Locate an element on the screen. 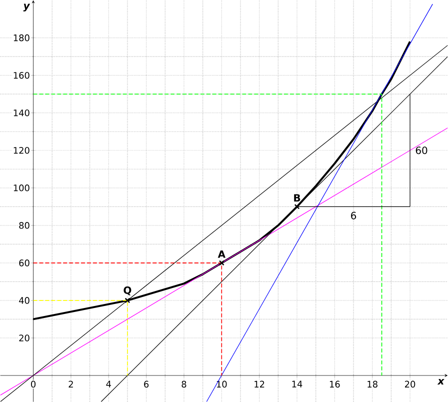  x-tick-label: 8 is located at coordinates (184, 384).